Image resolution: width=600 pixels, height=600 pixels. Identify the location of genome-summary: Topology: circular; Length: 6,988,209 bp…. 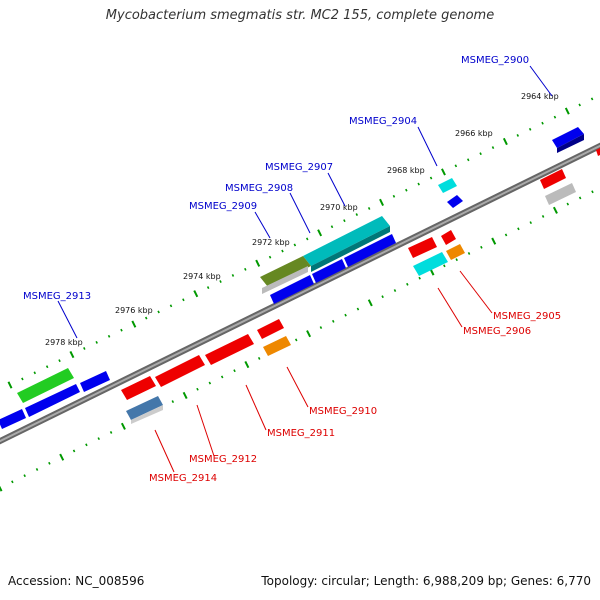
(426, 581).